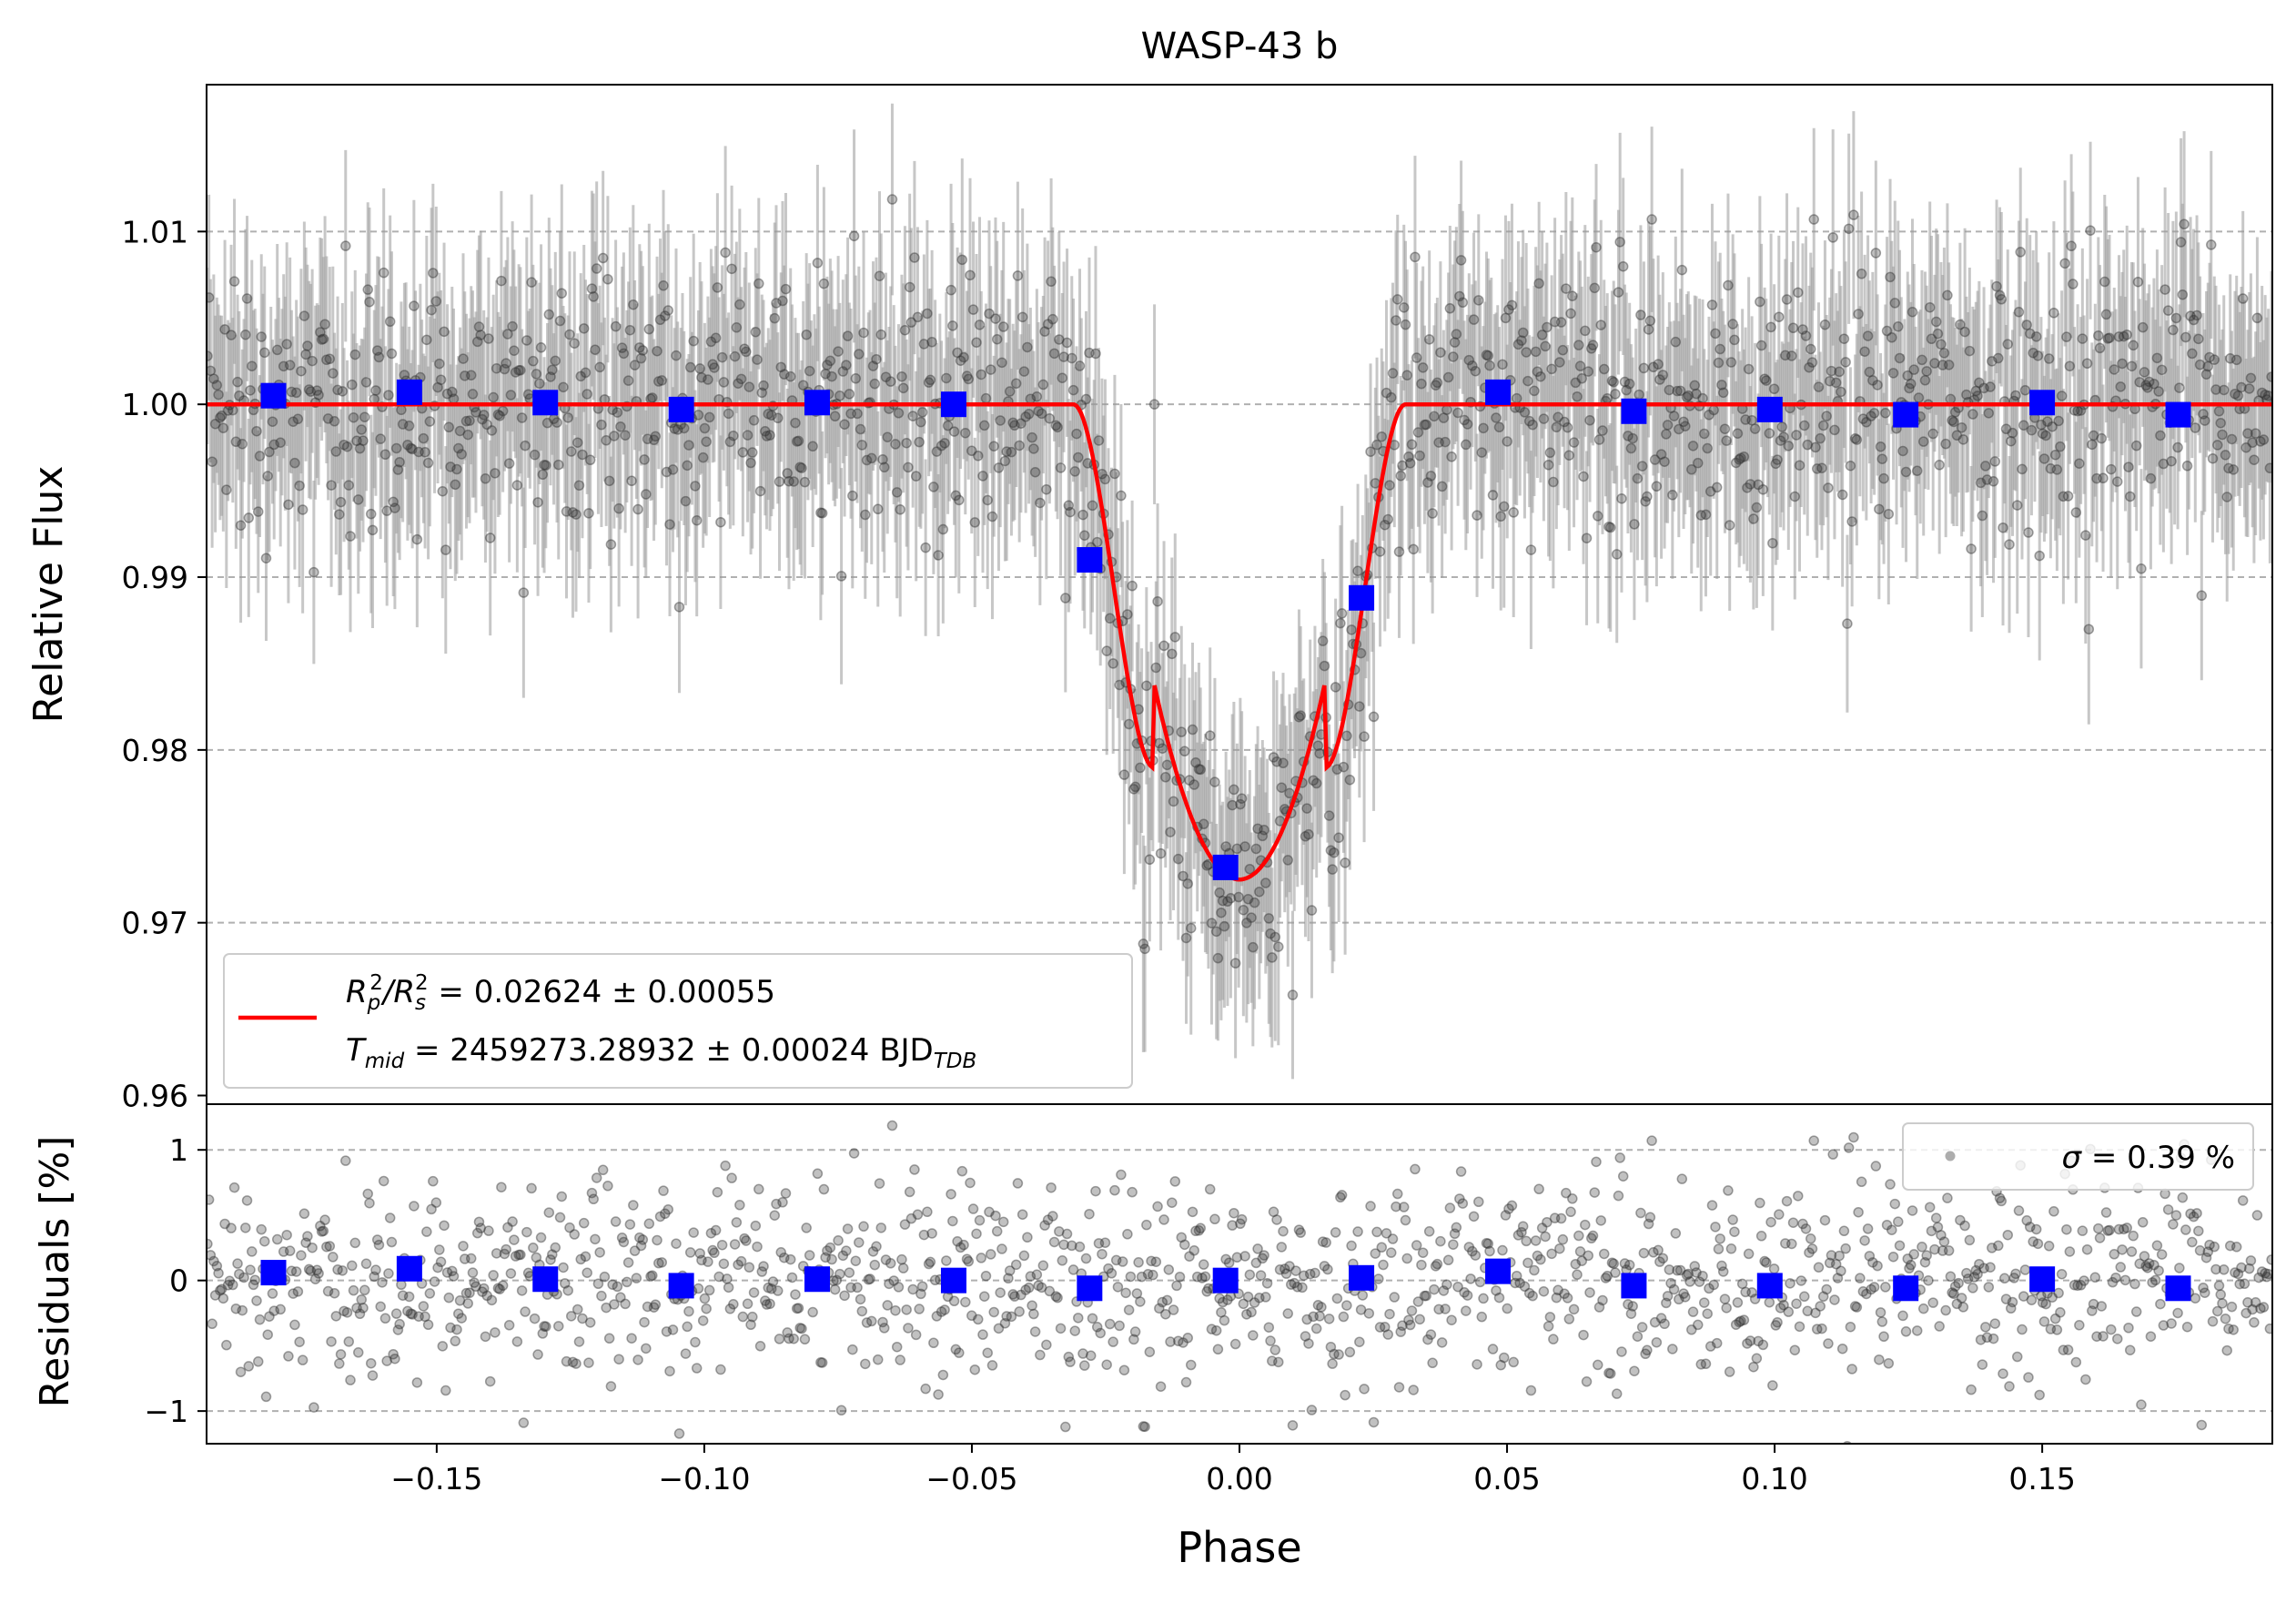  Describe the element at coordinates (274, 395) in the screenshot. I see `binned-point` at that location.